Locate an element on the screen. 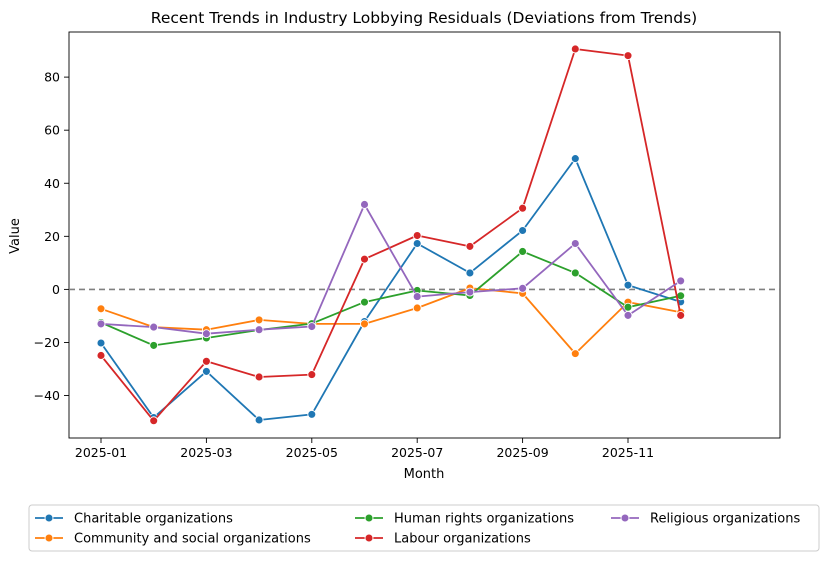 Image resolution: width=828 pixels, height=561 pixels. x-tick-label: 2025-11 is located at coordinates (628, 452).